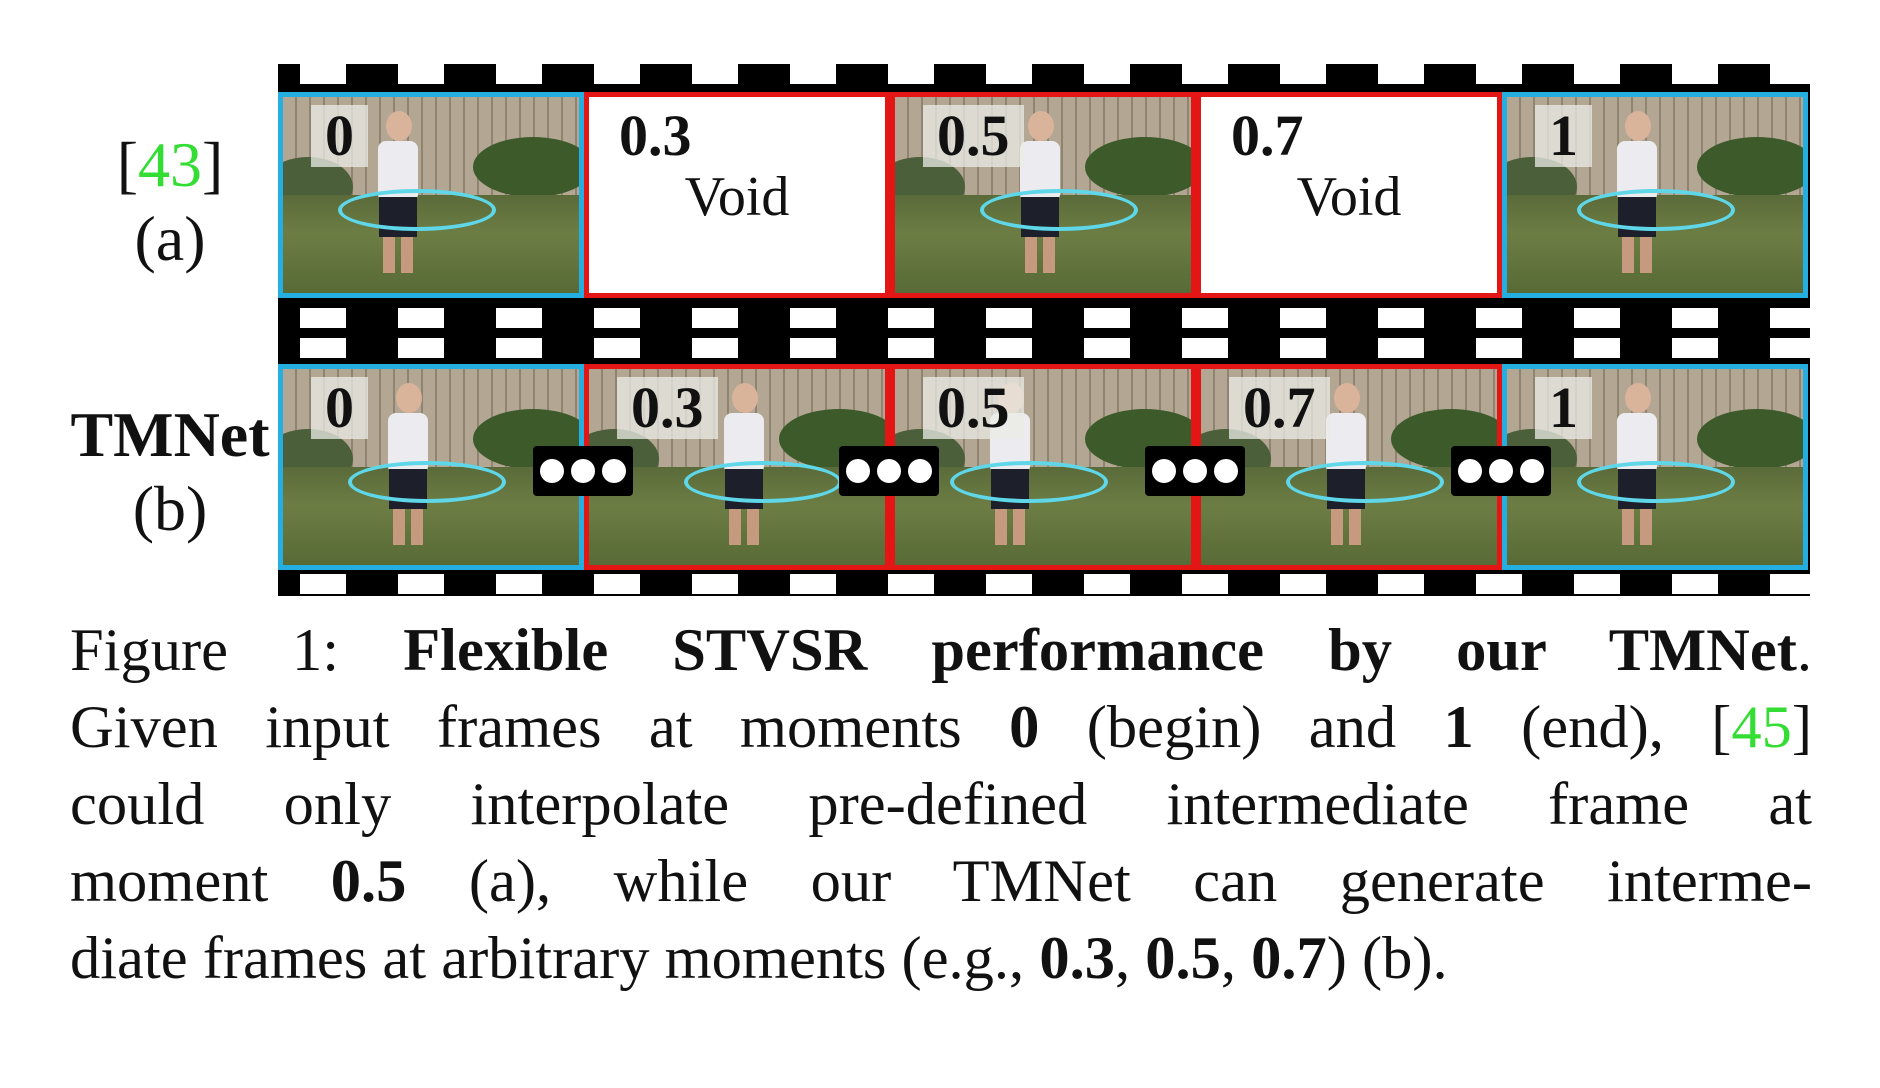 The image size is (1880, 1088). Describe the element at coordinates (1183, 958) in the screenshot. I see `caption-bold: 0.5` at that location.